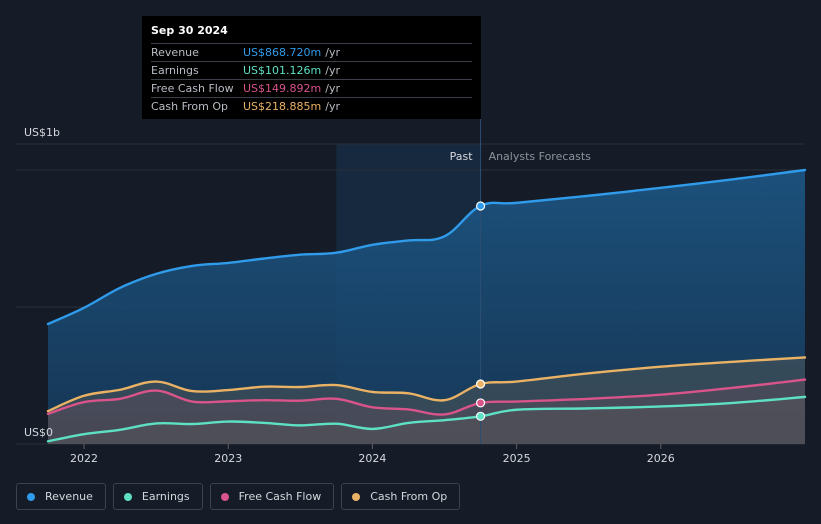 The image size is (821, 524). What do you see at coordinates (480, 206) in the screenshot?
I see `marker-revenue` at bounding box center [480, 206].